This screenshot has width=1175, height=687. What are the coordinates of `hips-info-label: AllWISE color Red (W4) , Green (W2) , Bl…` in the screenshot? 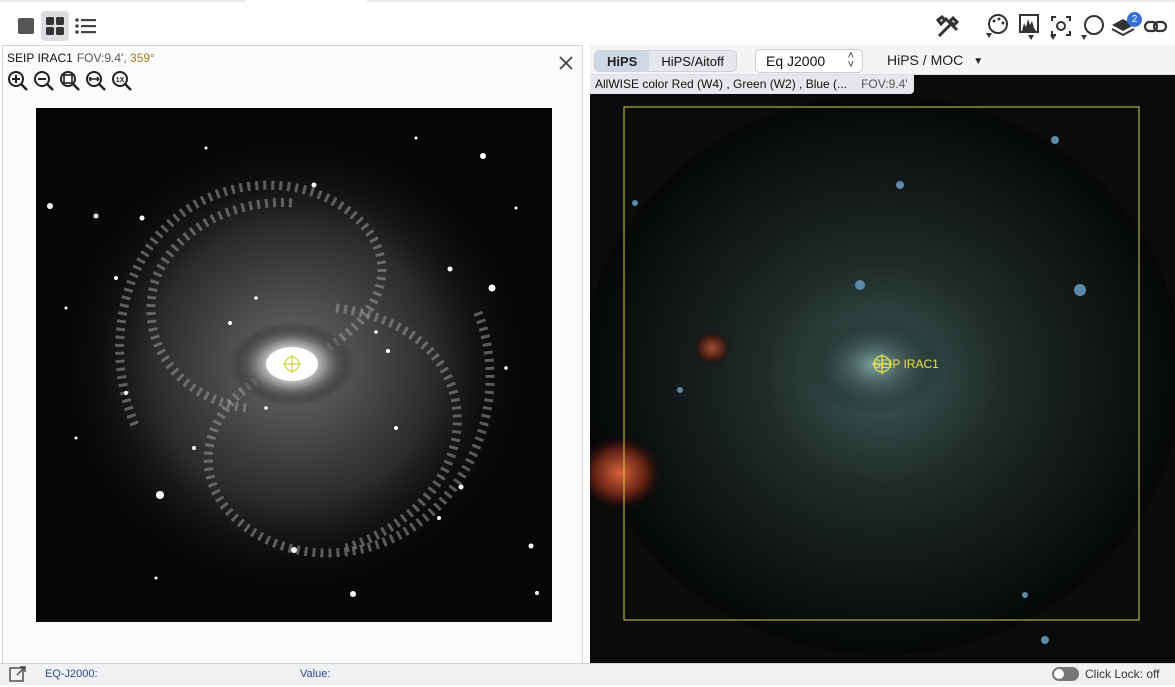 It's located at (752, 84).